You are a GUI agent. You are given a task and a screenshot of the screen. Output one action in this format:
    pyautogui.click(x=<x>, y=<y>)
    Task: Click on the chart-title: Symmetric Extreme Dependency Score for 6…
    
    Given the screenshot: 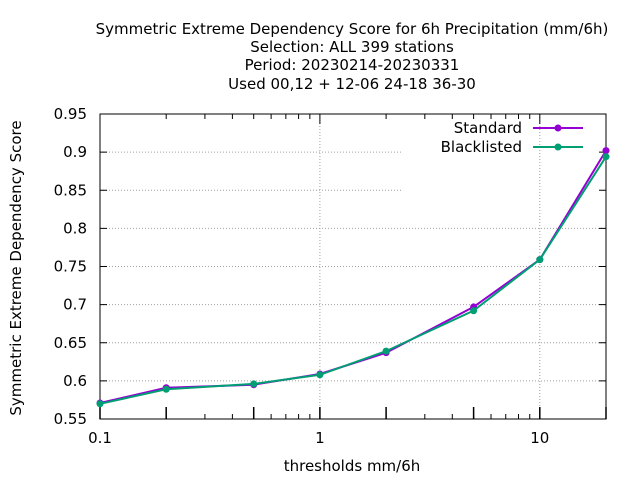 What is the action you would take?
    pyautogui.click(x=352, y=56)
    